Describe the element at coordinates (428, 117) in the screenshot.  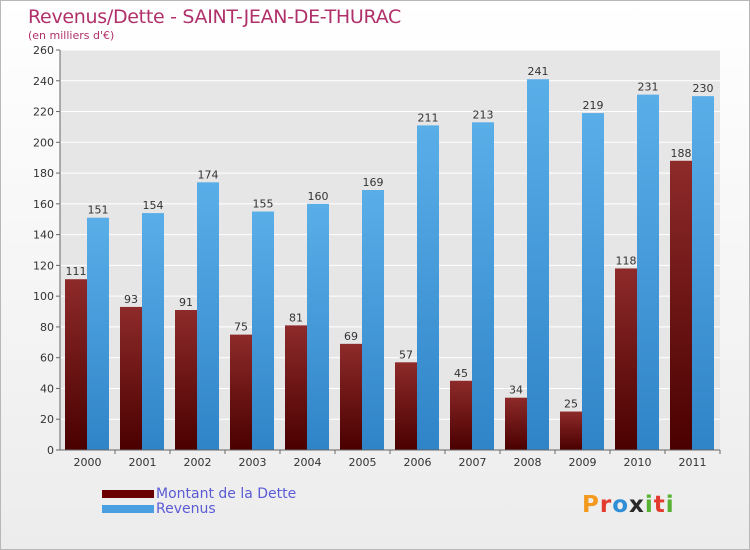
I see `data-label-revenue: 211` at that location.